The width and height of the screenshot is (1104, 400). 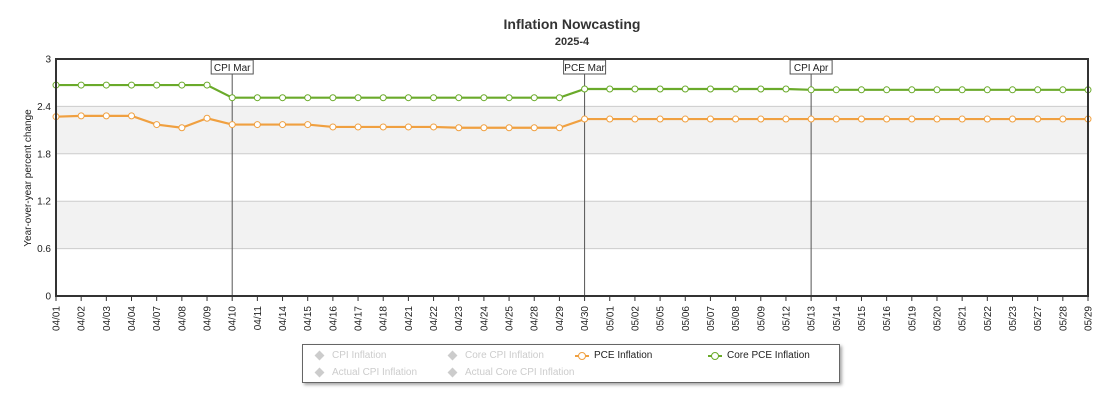 What do you see at coordinates (44, 249) in the screenshot?
I see `y-tick-label: 0.6` at bounding box center [44, 249].